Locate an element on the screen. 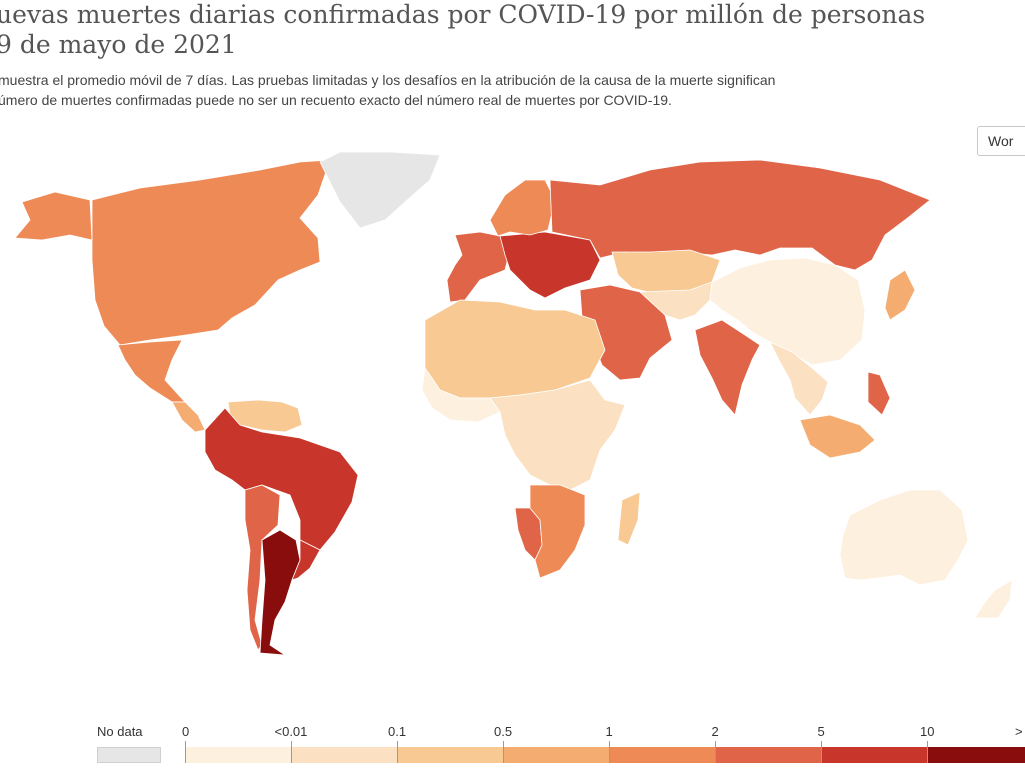 The height and width of the screenshot is (768, 1025). region-bolivia-chile is located at coordinates (262, 567).